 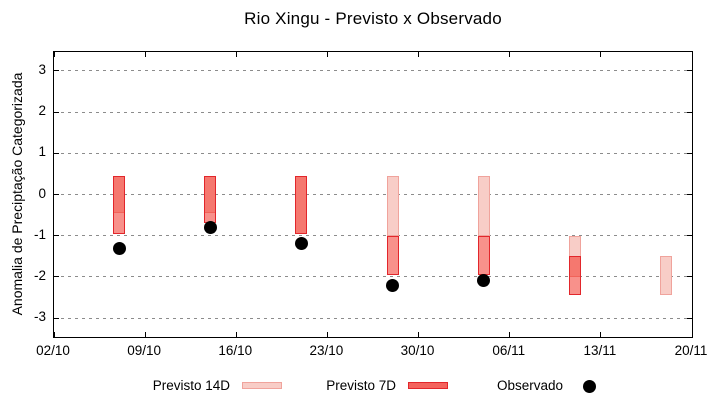 What do you see at coordinates (42, 111) in the screenshot?
I see `y-tick-label: 2` at bounding box center [42, 111].